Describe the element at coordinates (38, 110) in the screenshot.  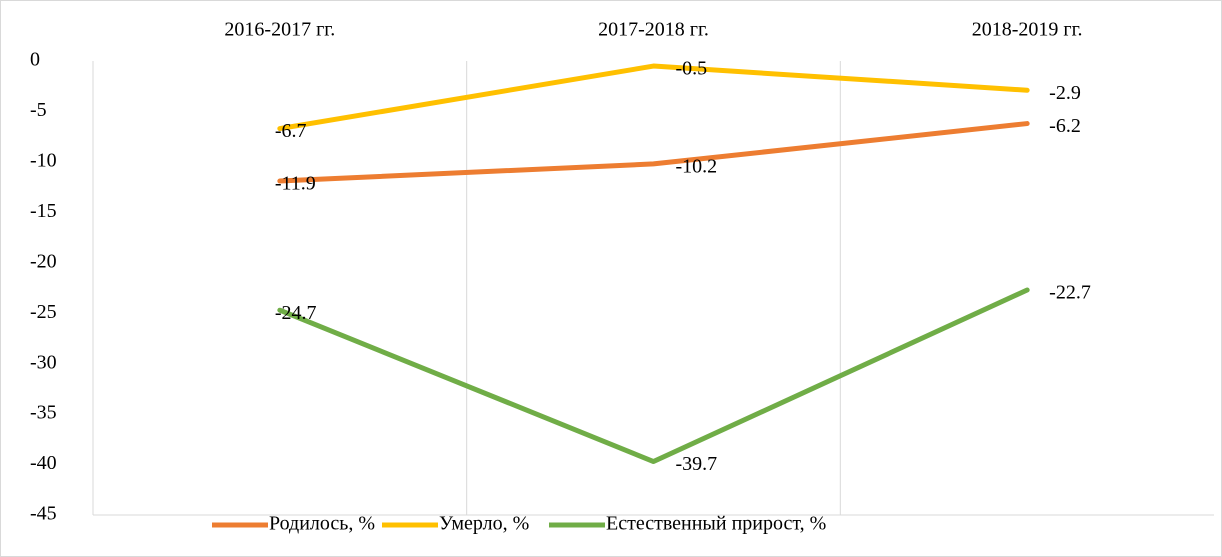
I see `y-tick-label: -5` at that location.